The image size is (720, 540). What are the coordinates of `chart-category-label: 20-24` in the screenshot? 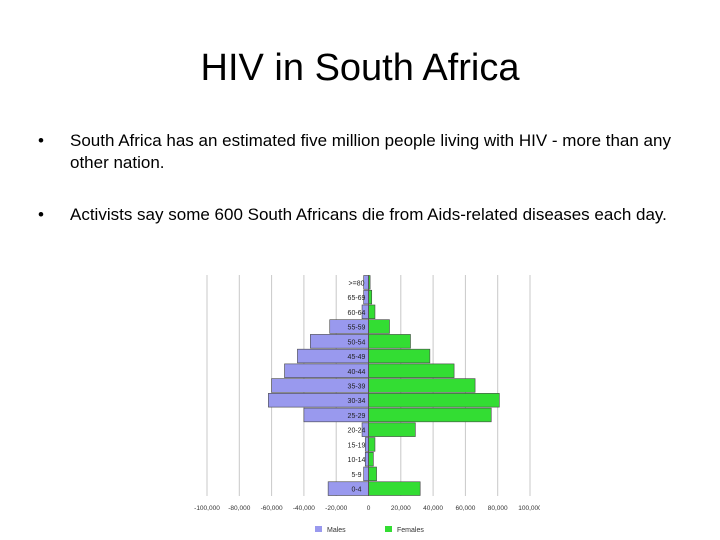 It's located at (357, 431).